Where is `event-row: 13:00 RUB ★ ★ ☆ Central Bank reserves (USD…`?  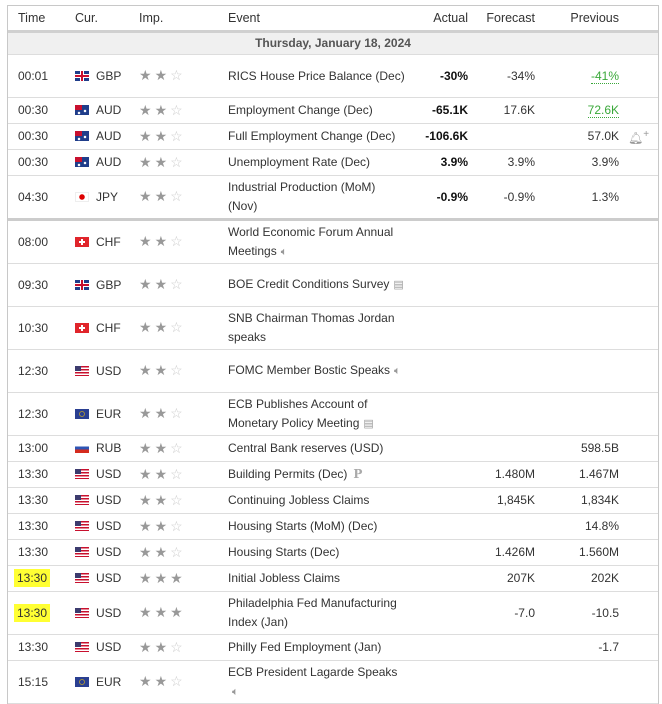 event-row: 13:00 RUB ★ ★ ☆ Central Bank reserves (USD… is located at coordinates (333, 448).